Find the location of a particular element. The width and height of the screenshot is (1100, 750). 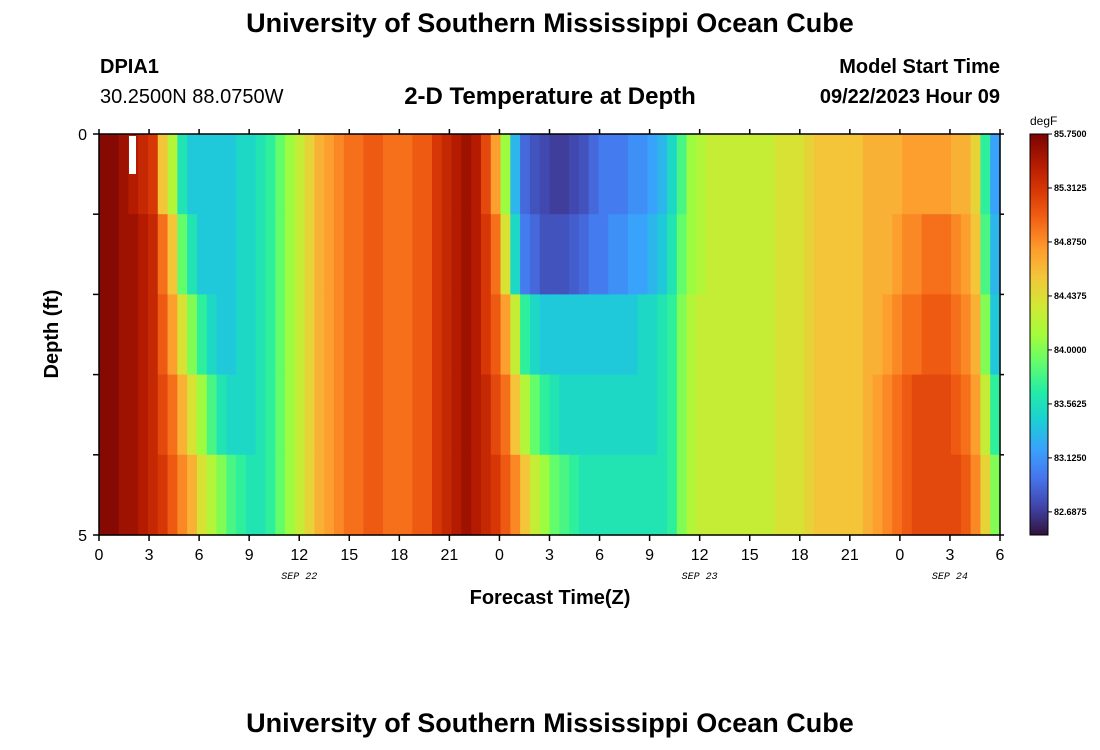

x-tick-label: 6 is located at coordinates (1000, 555).